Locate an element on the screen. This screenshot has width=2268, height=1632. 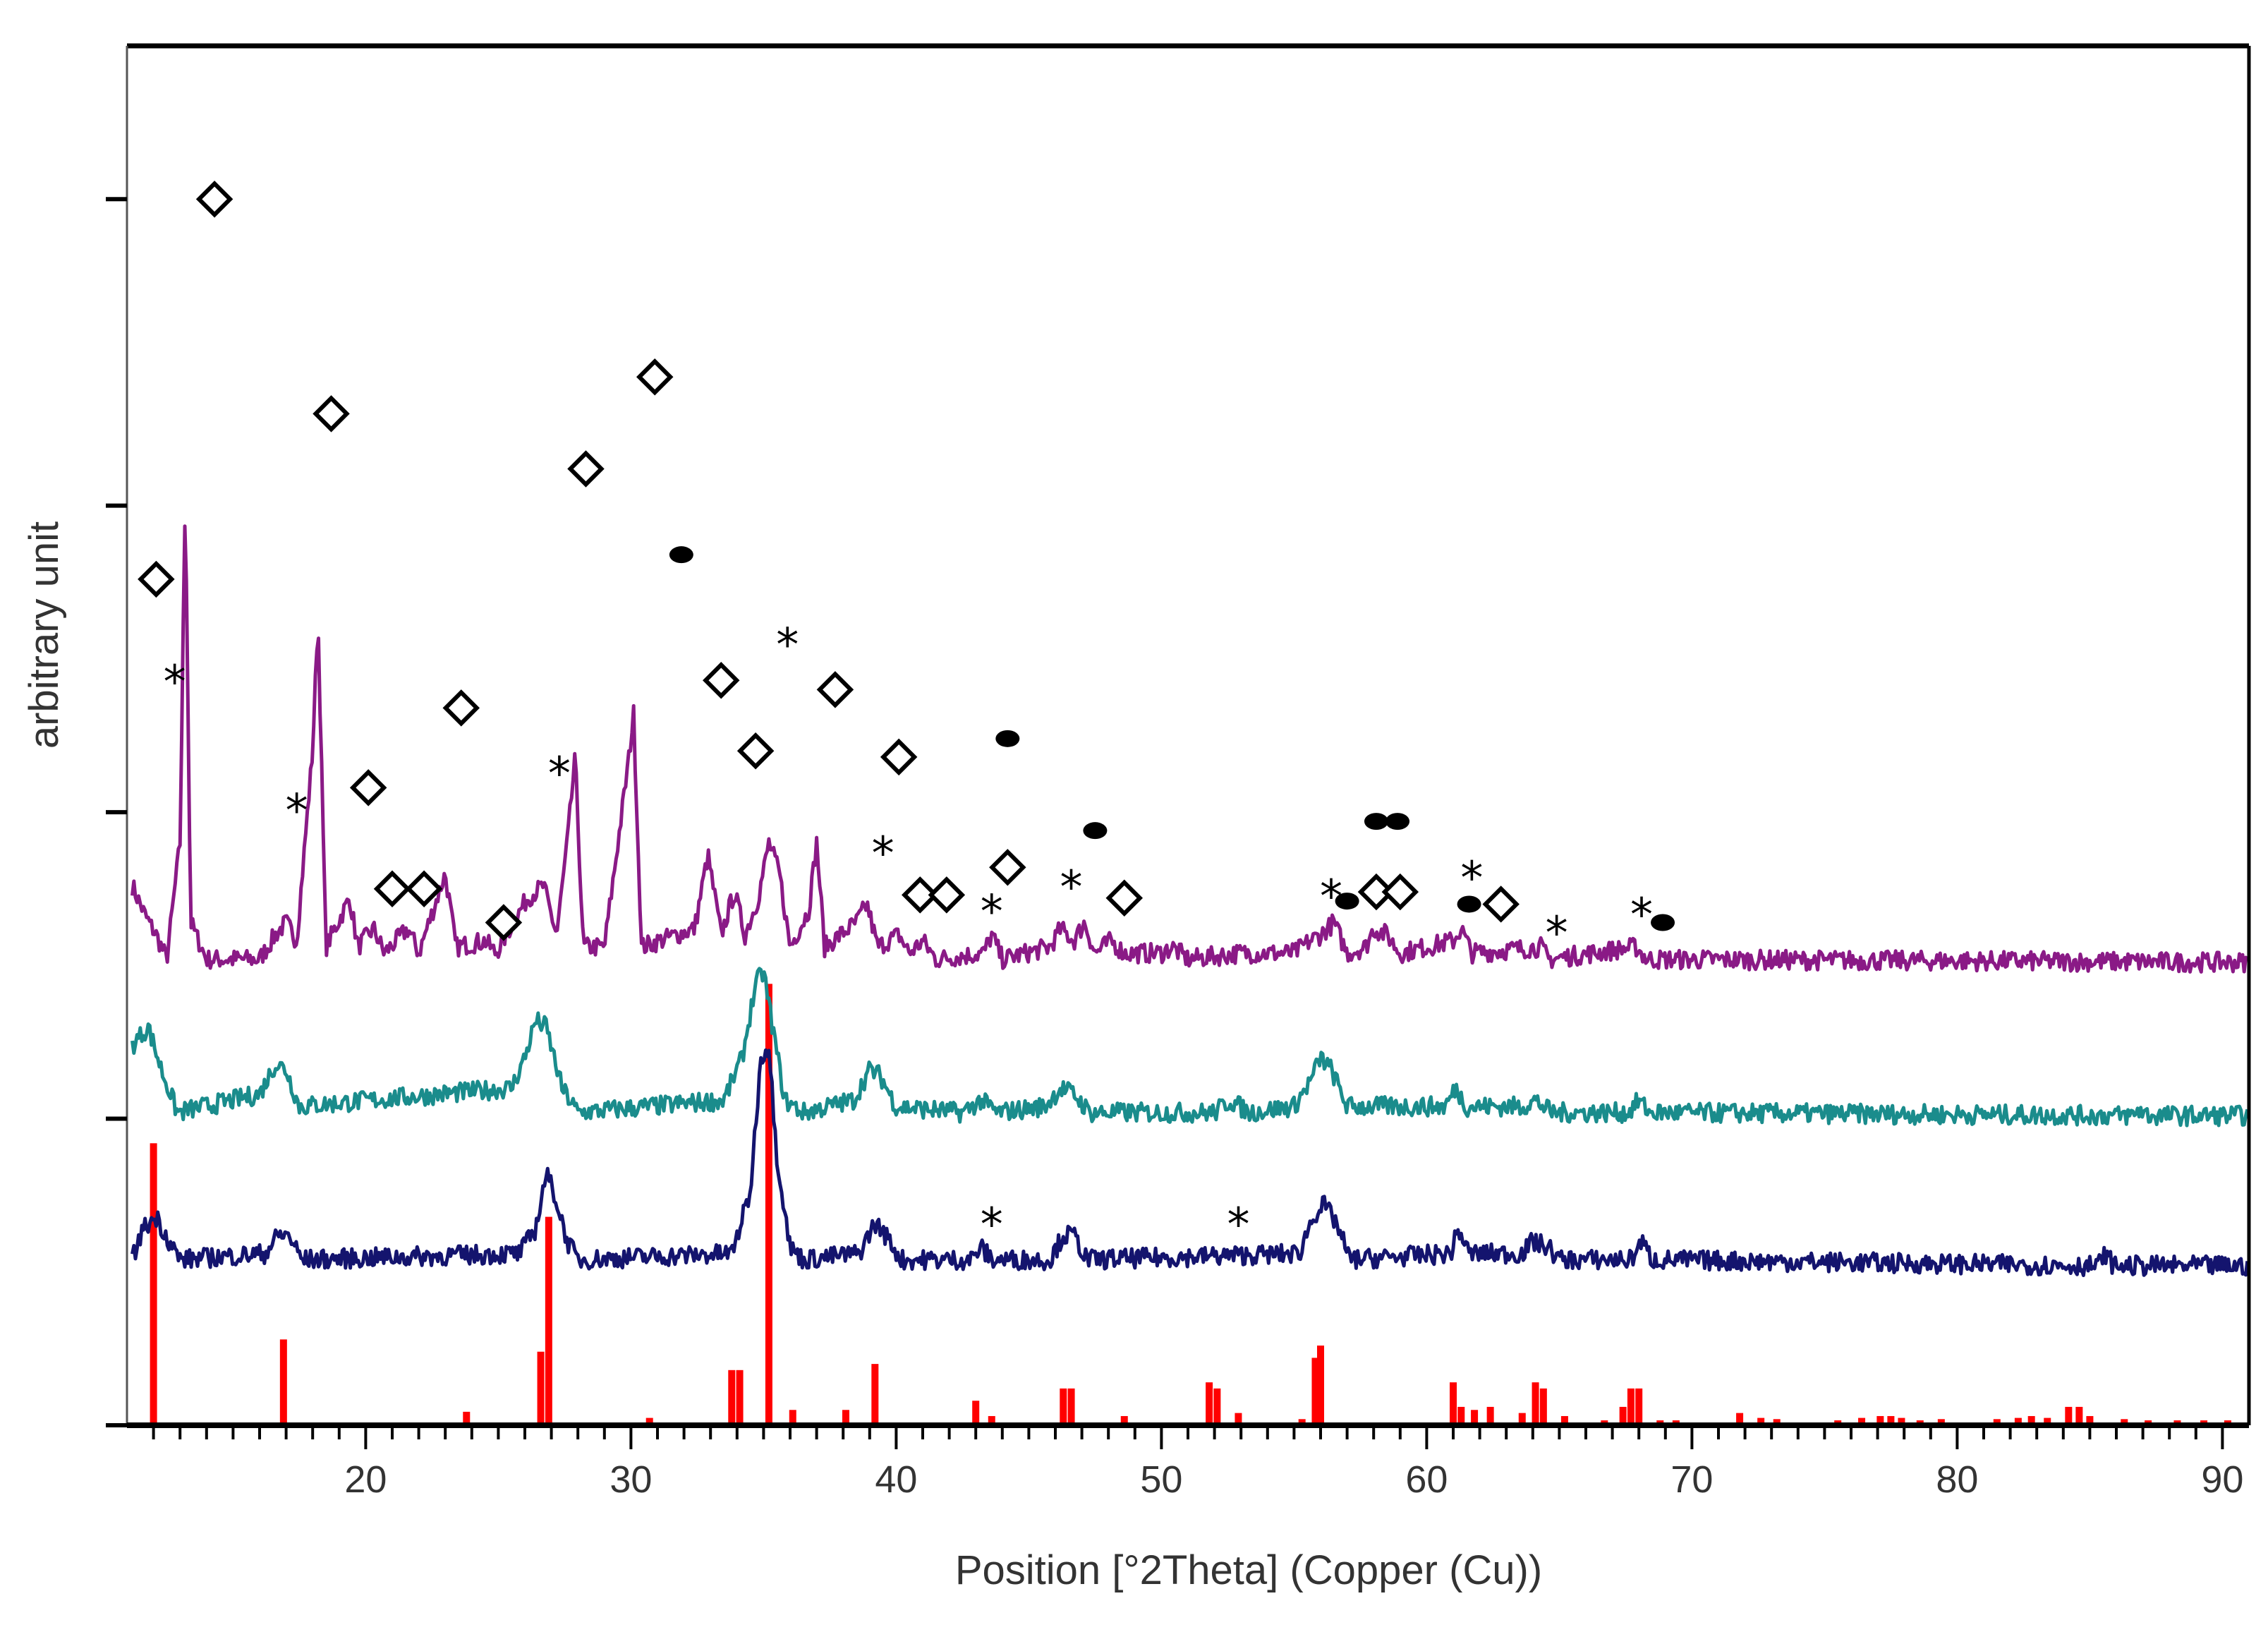
x-tick-label: 20 is located at coordinates (365, 1480).